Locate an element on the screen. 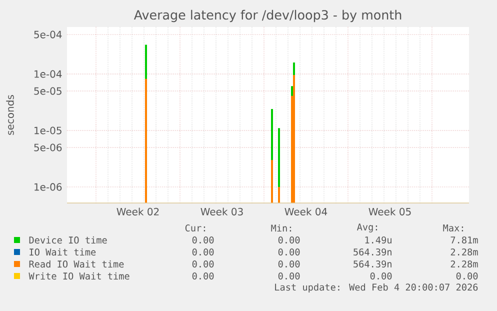  y-tick-label: 5e-06 is located at coordinates (48, 148).